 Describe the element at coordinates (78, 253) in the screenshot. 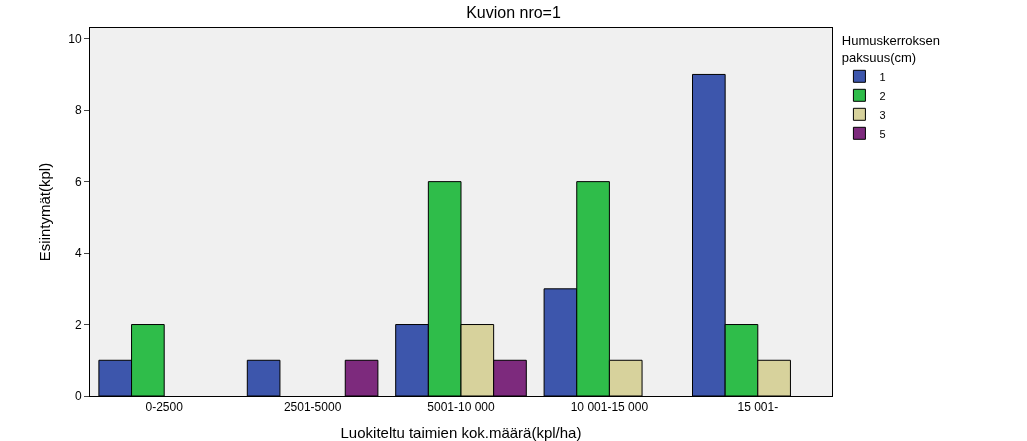

I see `y-tick-label: 4` at that location.